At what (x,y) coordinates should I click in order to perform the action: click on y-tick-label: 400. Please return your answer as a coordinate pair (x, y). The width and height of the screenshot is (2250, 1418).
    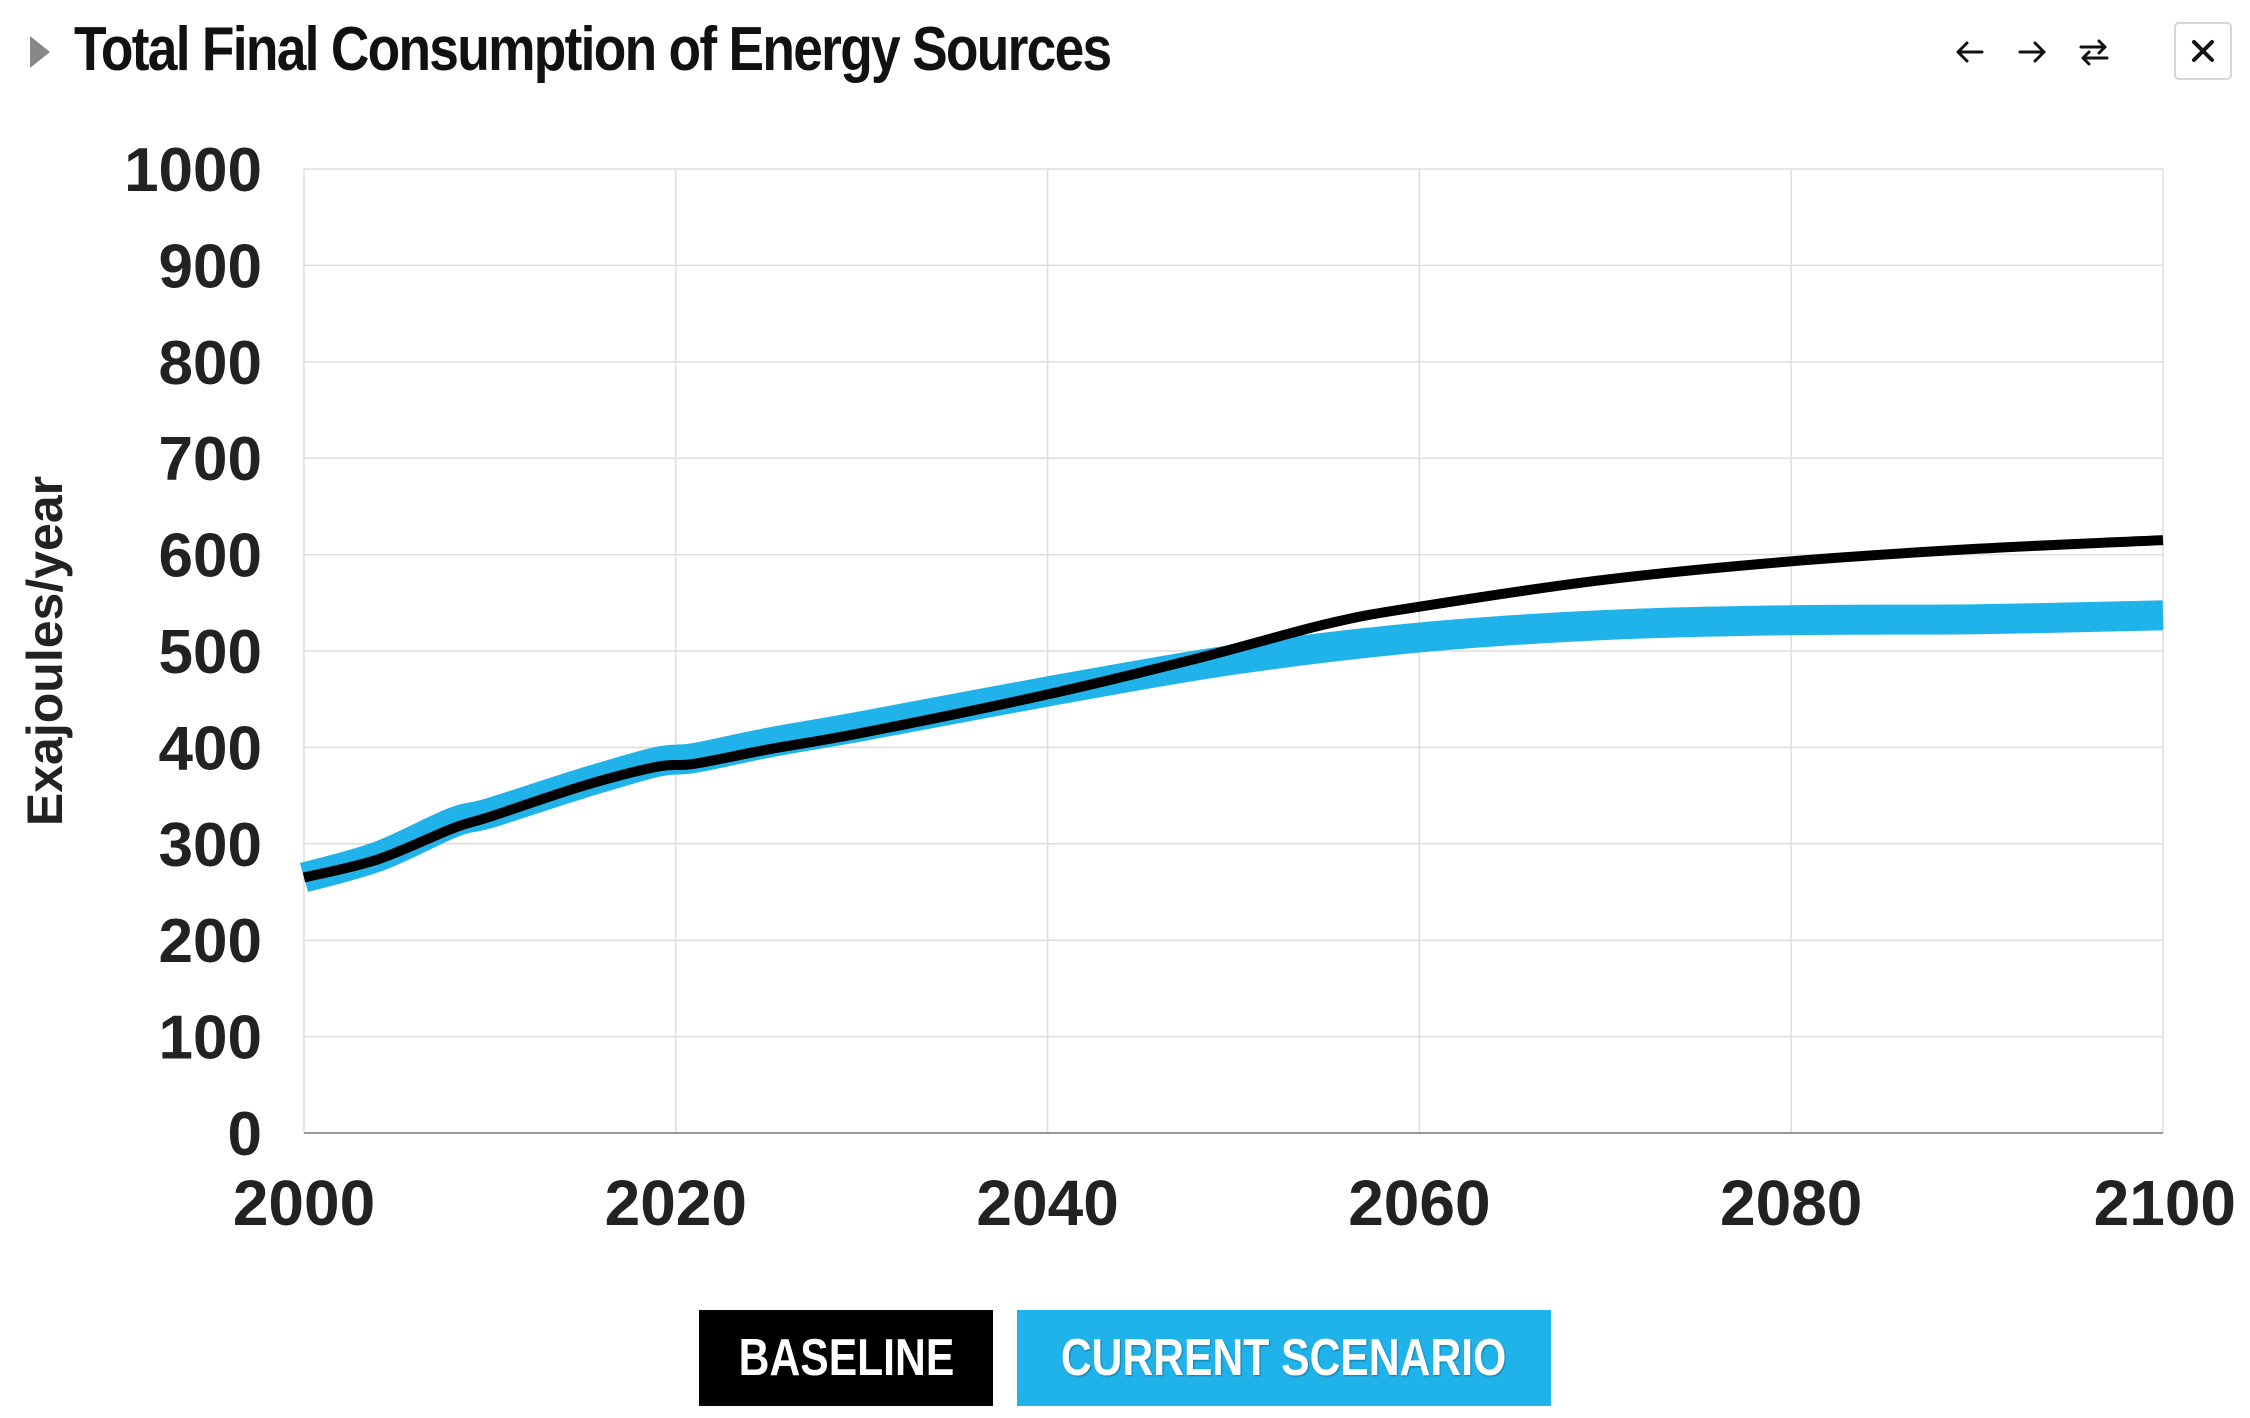
    Looking at the image, I should click on (210, 748).